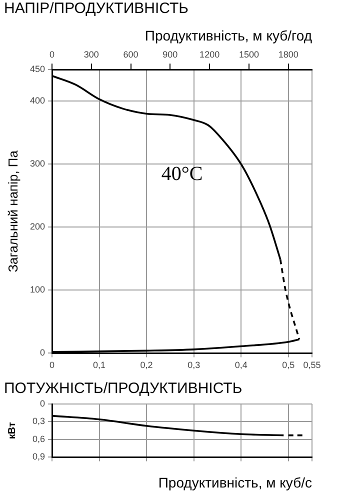 This screenshot has height=500, width=338. What do you see at coordinates (170, 55) in the screenshot?
I see `x2-tick-label: 900` at bounding box center [170, 55].